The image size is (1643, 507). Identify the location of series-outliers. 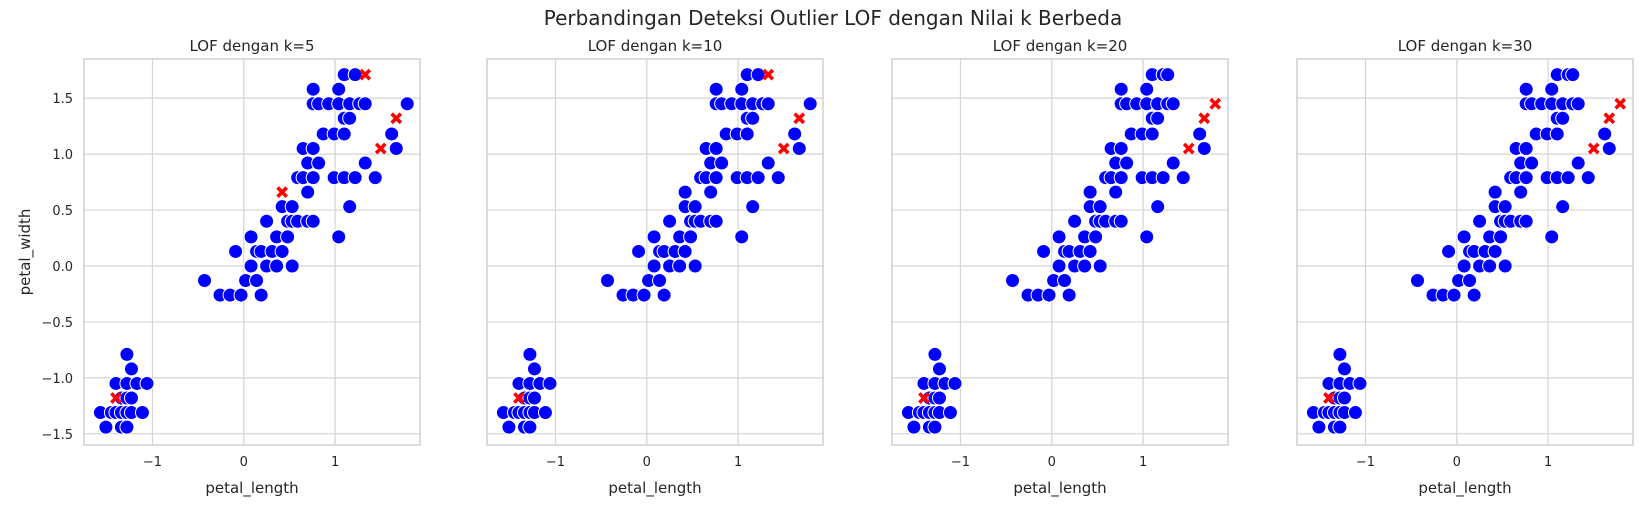
(1070, 250).